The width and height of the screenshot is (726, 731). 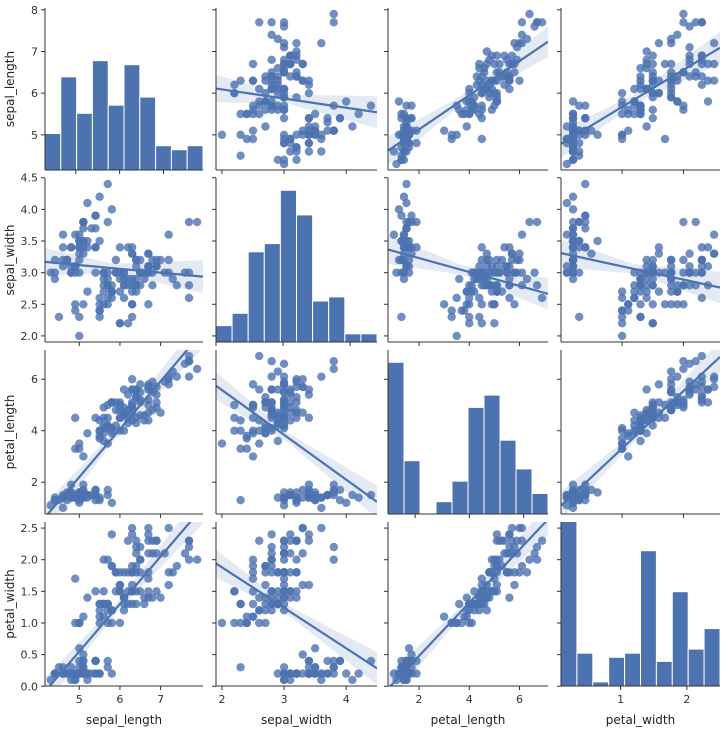 I want to click on subplot-sepal_width-vs-petal_width, so click(x=638, y=261).